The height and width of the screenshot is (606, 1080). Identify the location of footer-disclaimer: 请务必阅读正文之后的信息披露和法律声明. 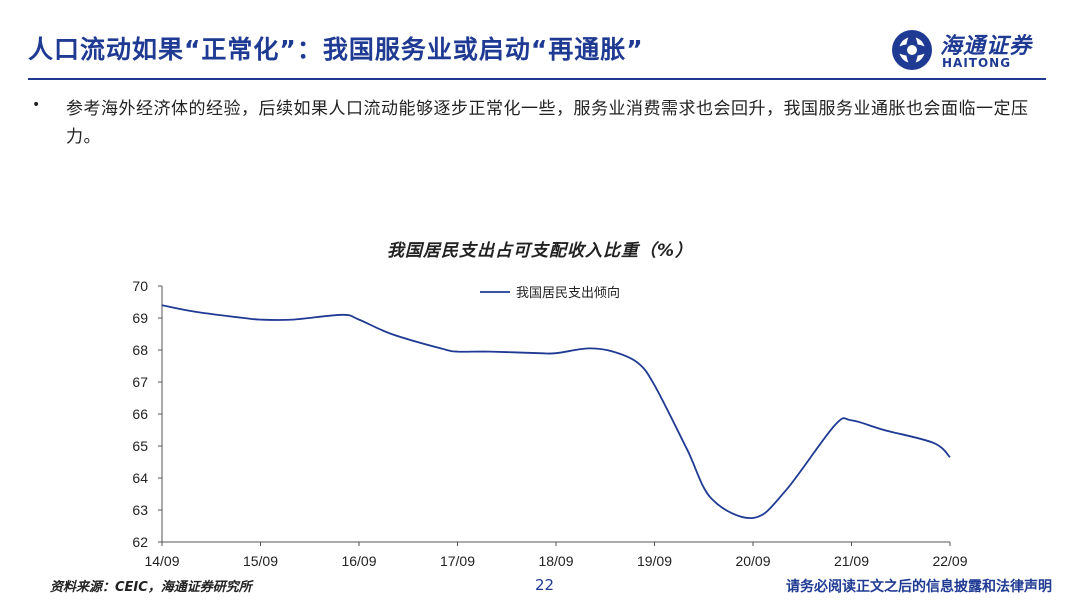
(919, 587).